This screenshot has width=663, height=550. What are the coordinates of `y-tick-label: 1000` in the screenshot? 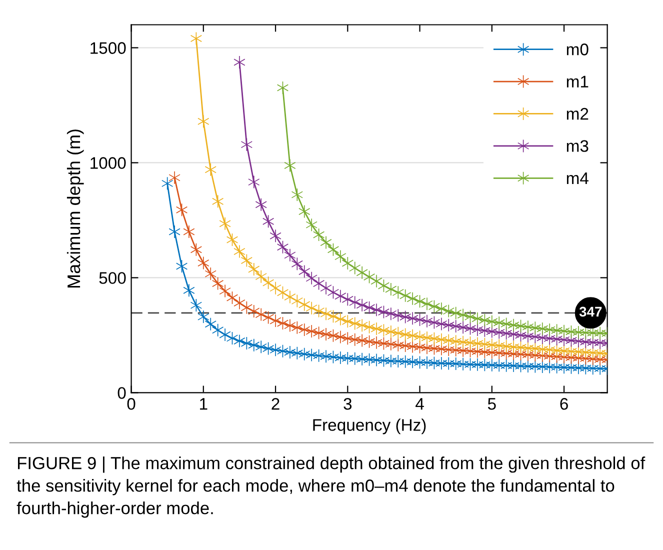 It's located at (108, 163).